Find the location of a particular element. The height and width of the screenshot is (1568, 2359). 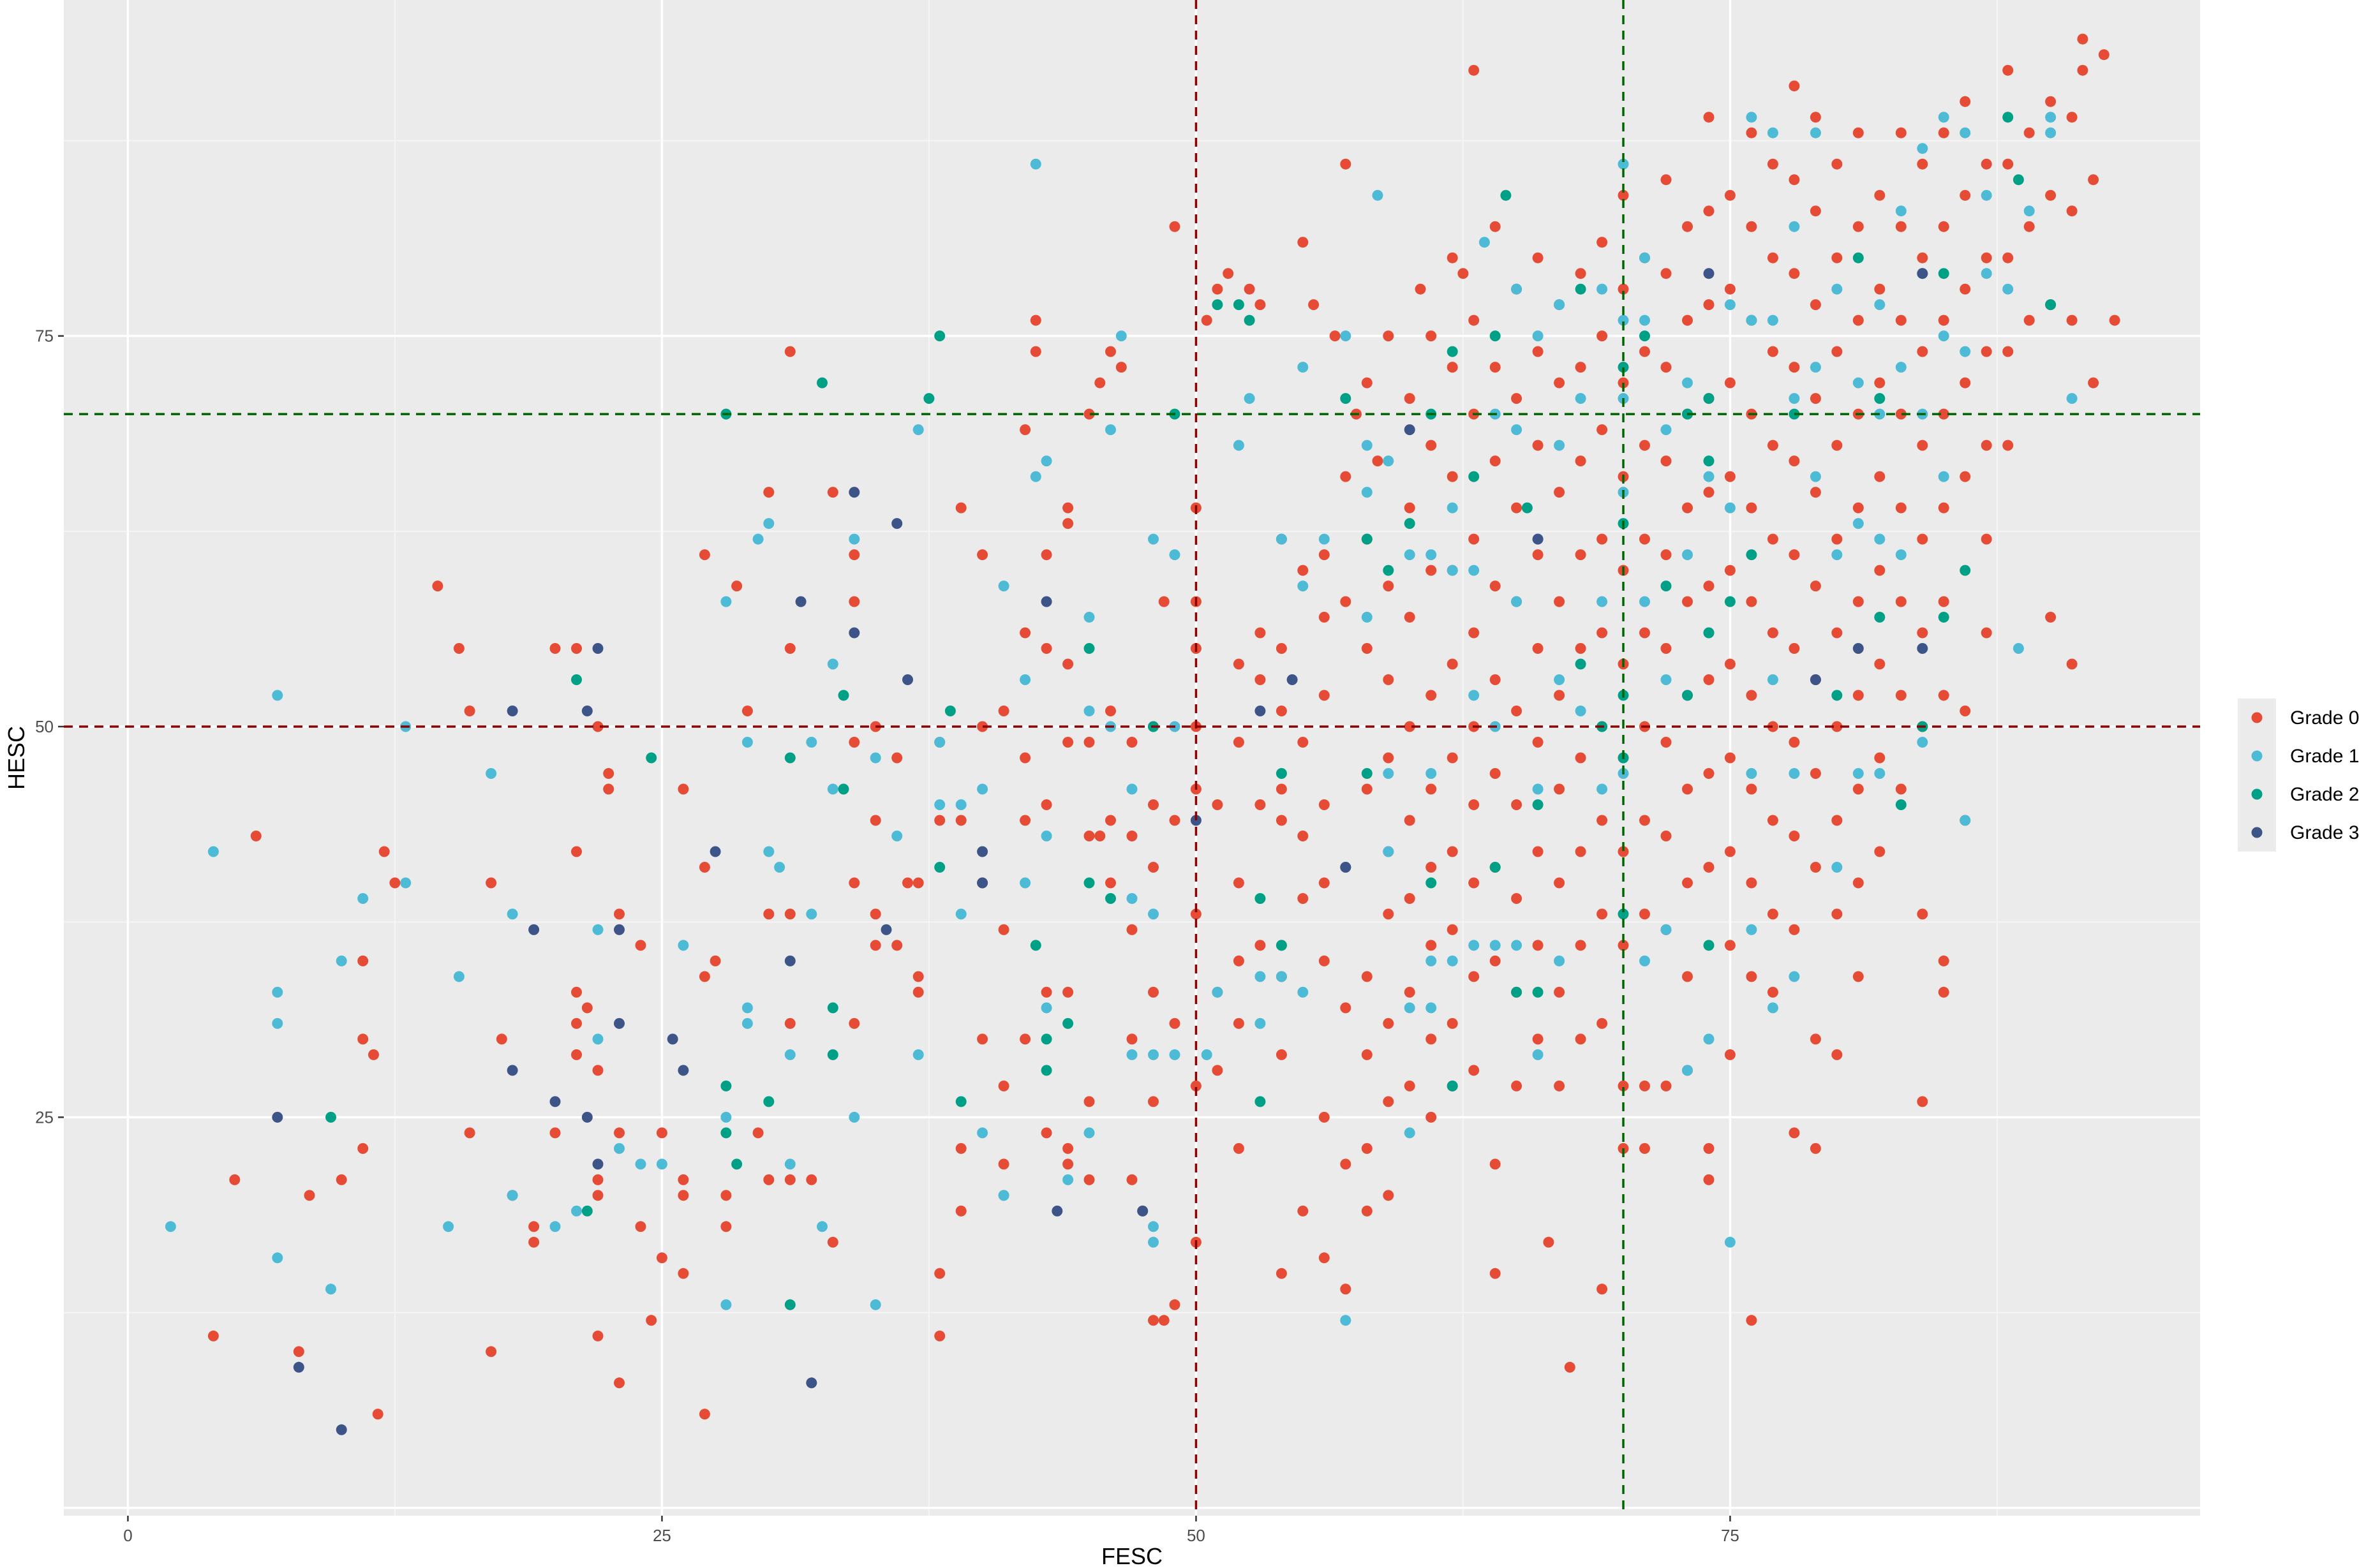

legend-label: Grade 0 is located at coordinates (2324, 718).